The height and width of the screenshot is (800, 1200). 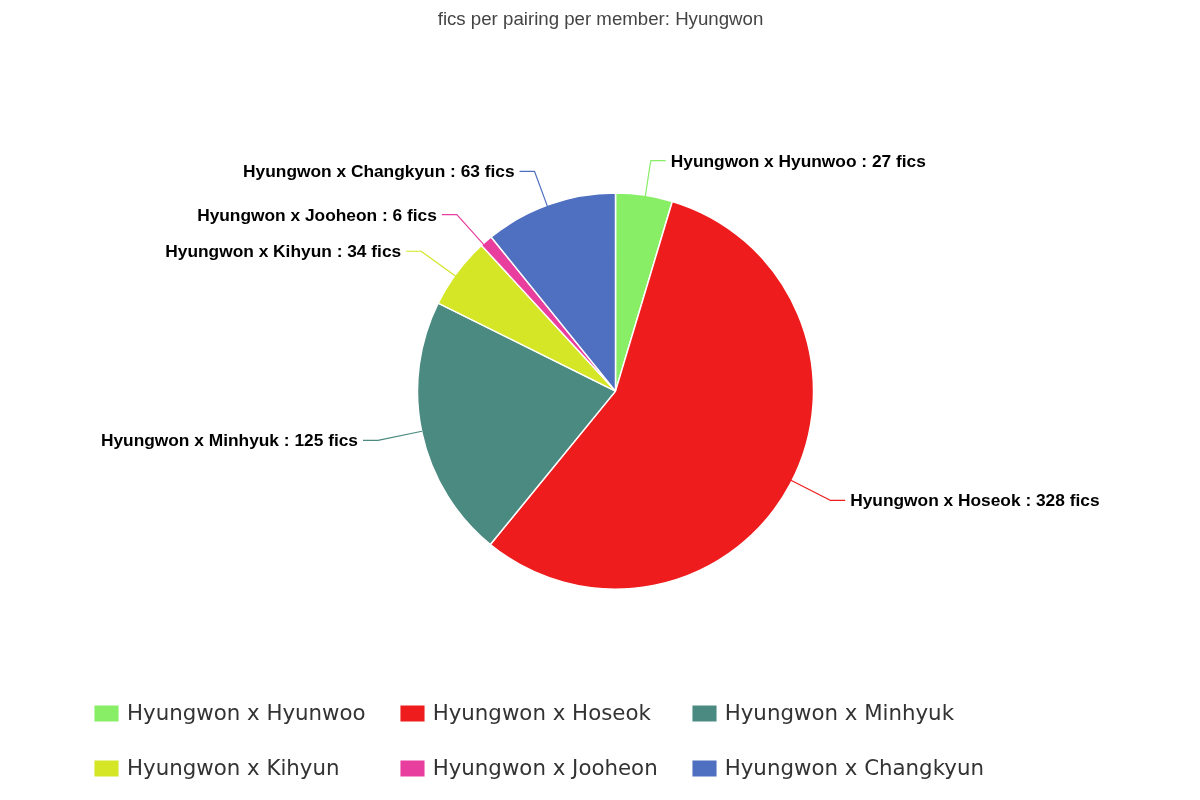 What do you see at coordinates (541, 712) in the screenshot?
I see `legend-label: Hyungwon x Hoseok` at bounding box center [541, 712].